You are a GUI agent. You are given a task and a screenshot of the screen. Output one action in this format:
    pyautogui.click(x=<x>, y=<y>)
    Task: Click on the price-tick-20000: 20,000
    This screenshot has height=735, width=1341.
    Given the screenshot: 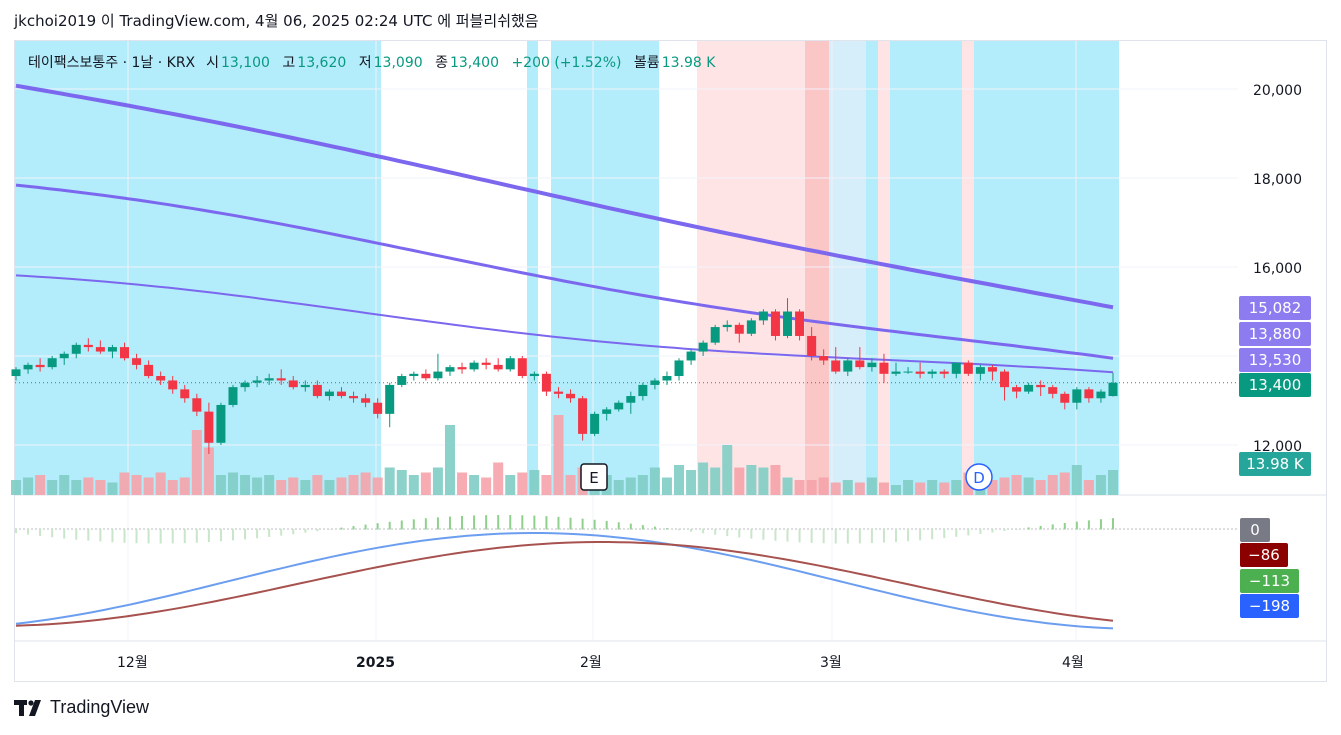 What is the action you would take?
    pyautogui.click(x=1277, y=91)
    